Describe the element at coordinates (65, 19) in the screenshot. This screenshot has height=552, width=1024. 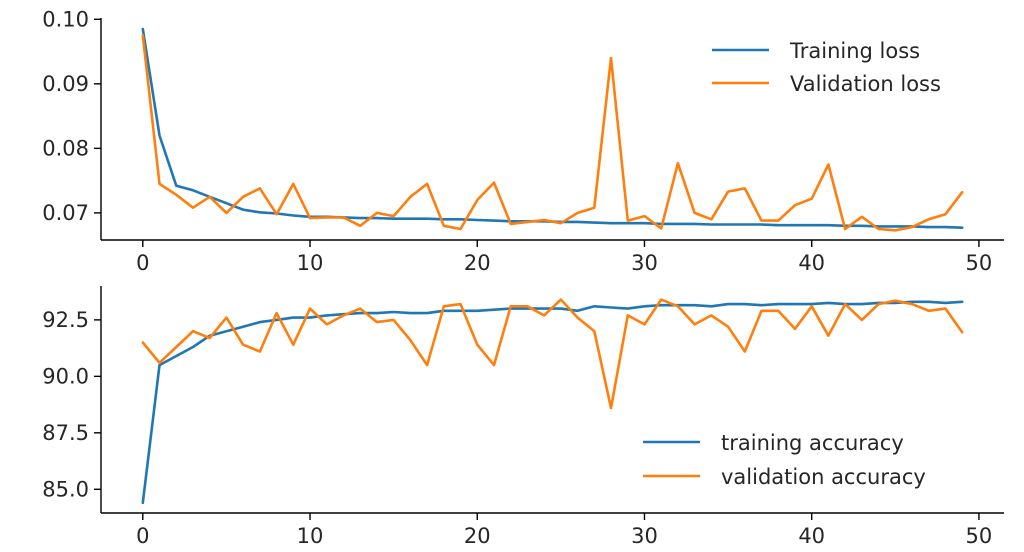
I see `loss-y-tick-label: 0.10` at that location.